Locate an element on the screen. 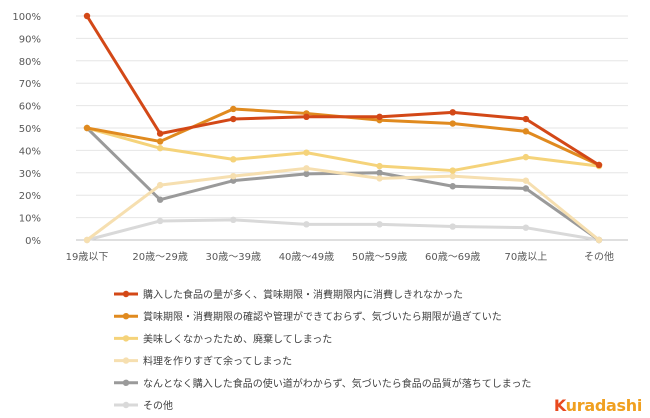 The width and height of the screenshot is (650, 418). legend-item: 賞味期限・消費期限の確認や管理ができておらず、気づいたら期限が過ぎていた is located at coordinates (308, 316).